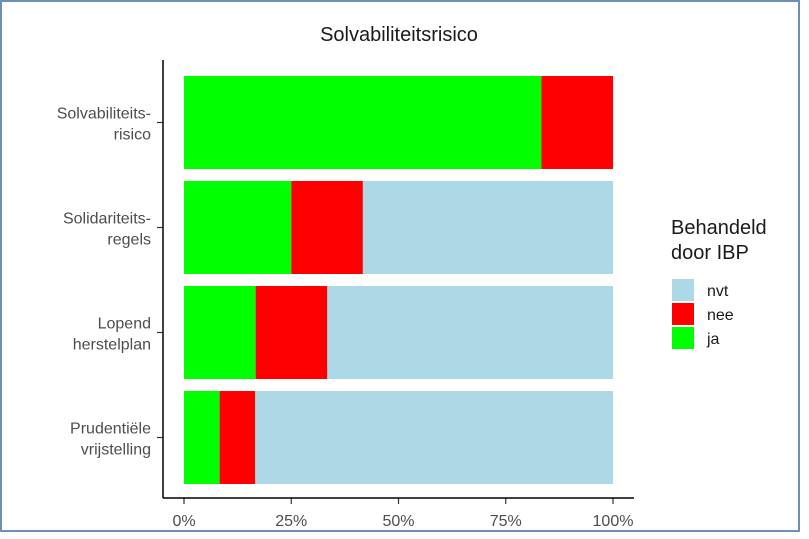  What do you see at coordinates (110, 429) in the screenshot?
I see `y-tick-label-line: Prudentiële` at bounding box center [110, 429].